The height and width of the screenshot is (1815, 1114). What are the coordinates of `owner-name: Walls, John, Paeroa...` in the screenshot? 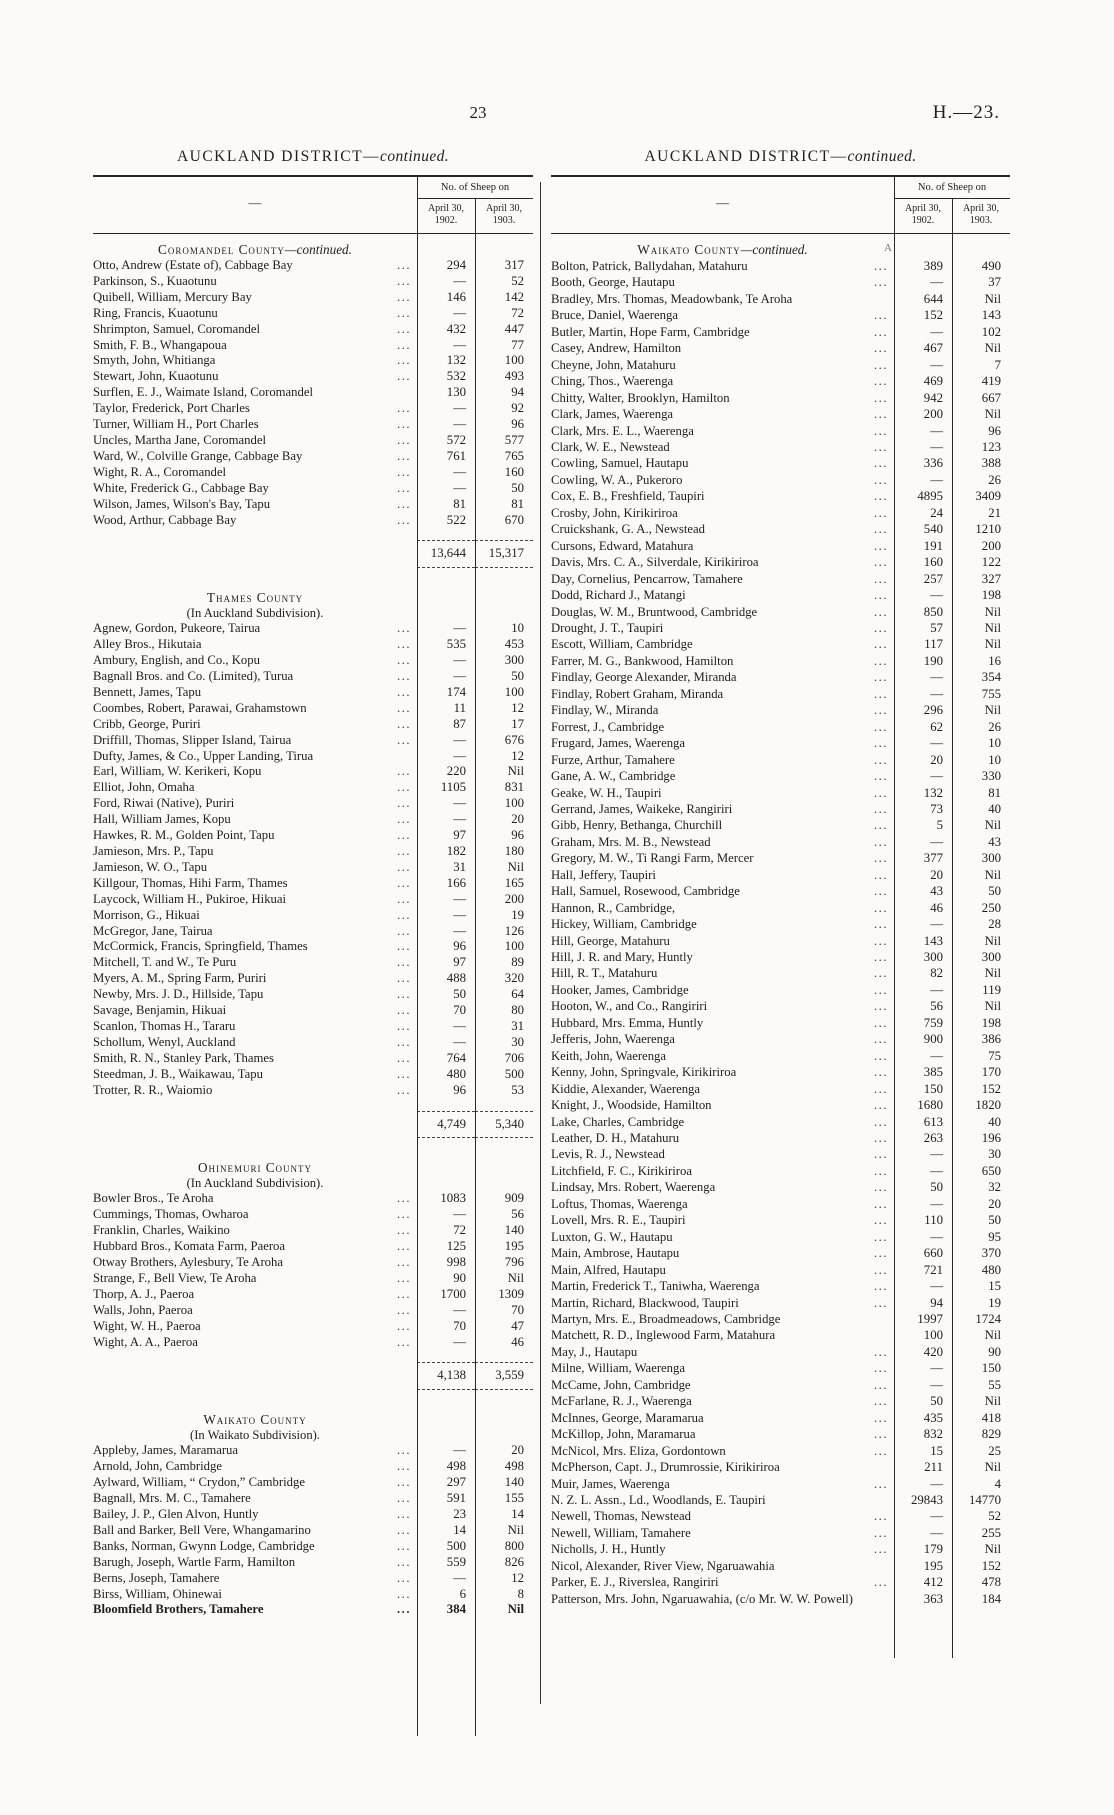 It's located at (255, 1311).